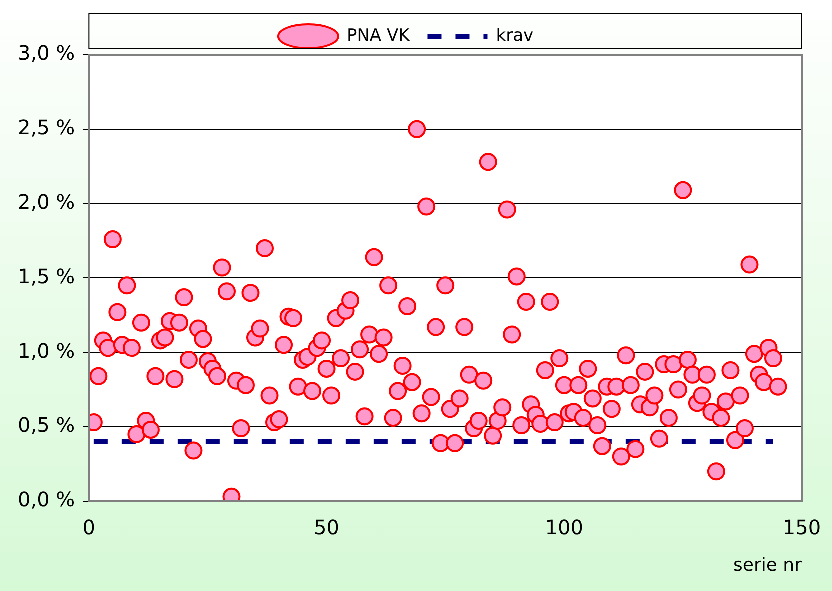  What do you see at coordinates (515, 36) in the screenshot?
I see `legend-label: krav` at bounding box center [515, 36].